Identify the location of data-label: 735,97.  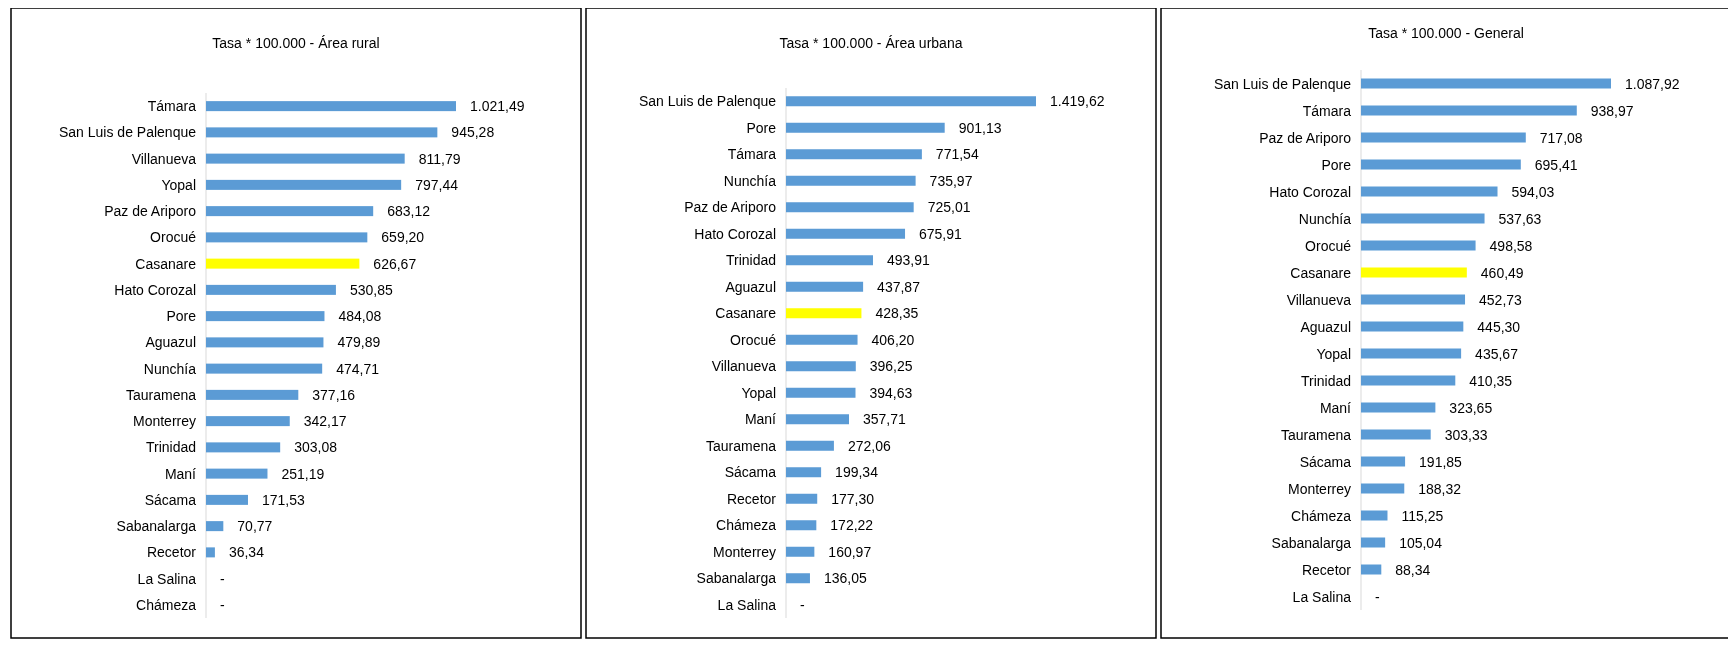
(951, 180).